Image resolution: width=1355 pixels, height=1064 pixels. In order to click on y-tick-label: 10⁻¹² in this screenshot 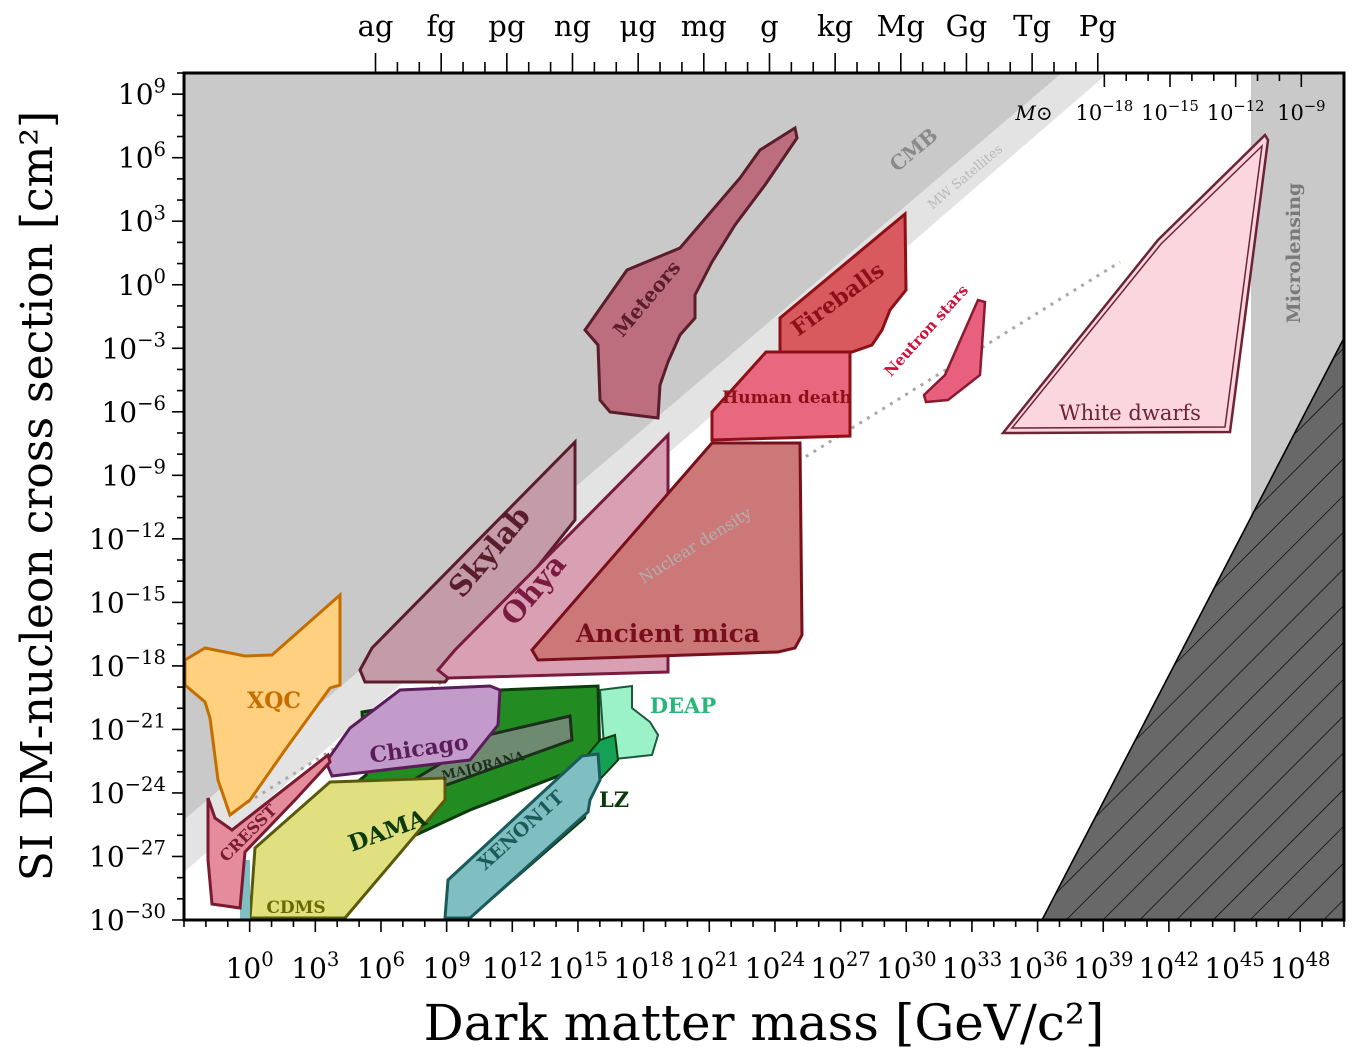, I will do `click(127, 537)`.